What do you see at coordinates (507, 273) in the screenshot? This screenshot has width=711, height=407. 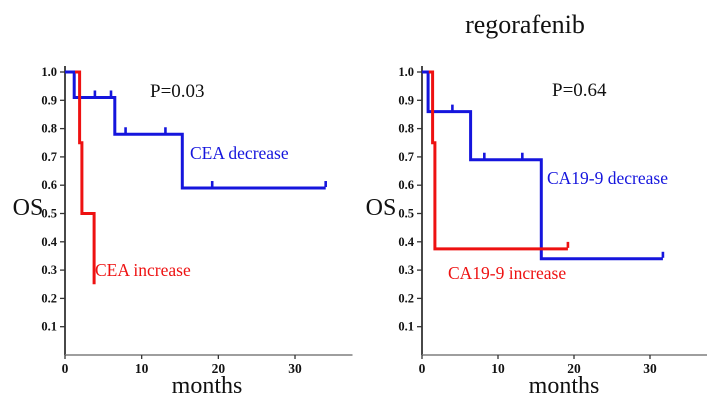 I see `series-label: CA19-9 increase` at bounding box center [507, 273].